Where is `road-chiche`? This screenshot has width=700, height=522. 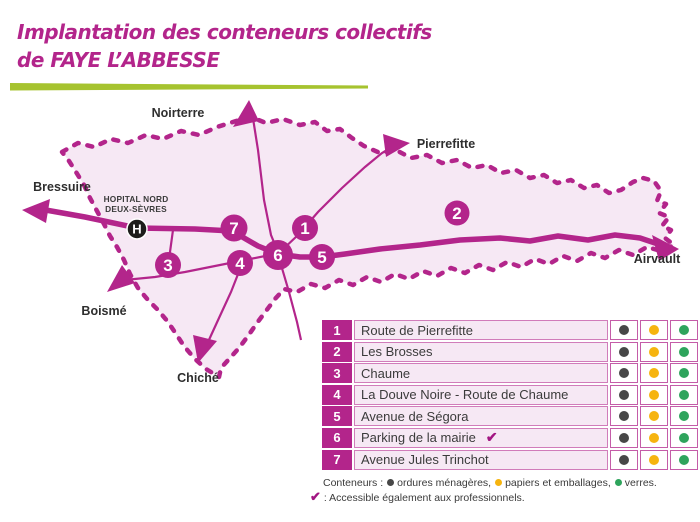
road-chiche is located at coordinates (225, 303).